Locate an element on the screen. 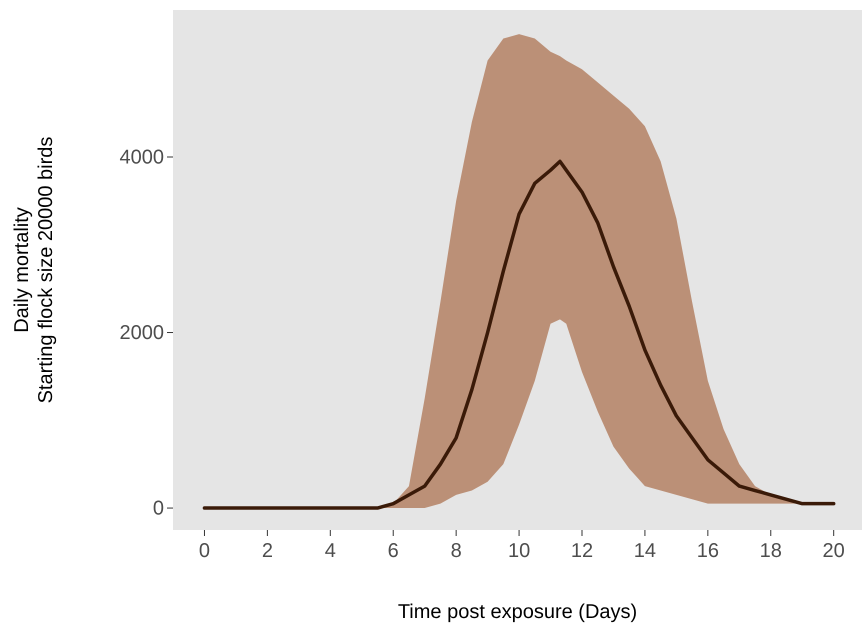  x-tick-label: 12 is located at coordinates (582, 551).